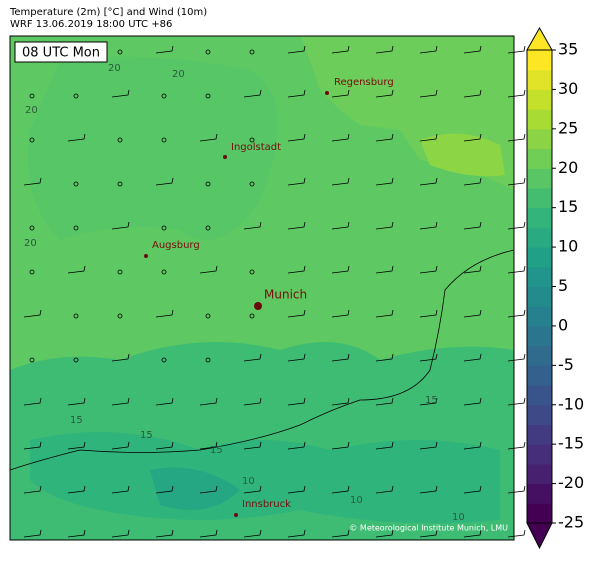 The image size is (603, 562). Describe the element at coordinates (108, 12) in the screenshot. I see `header-line: Temperature (2m) [°C] and Wind (10m)` at that location.